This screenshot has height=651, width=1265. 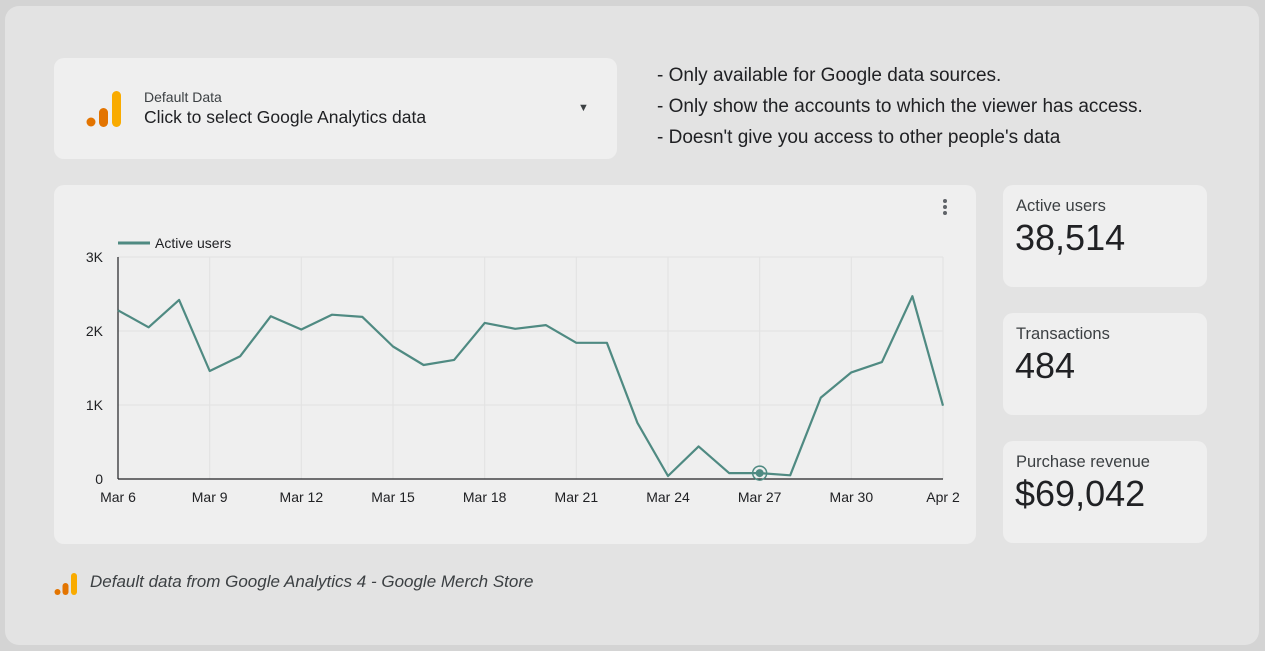 What do you see at coordinates (1105, 364) in the screenshot?
I see `kpi-card-transactions: Transactions 484` at bounding box center [1105, 364].